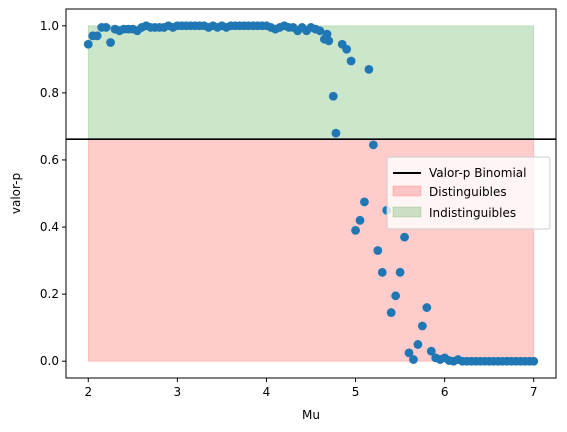 The image size is (567, 432). I want to click on legend-label-distinguibles: Distinguibles, so click(468, 192).